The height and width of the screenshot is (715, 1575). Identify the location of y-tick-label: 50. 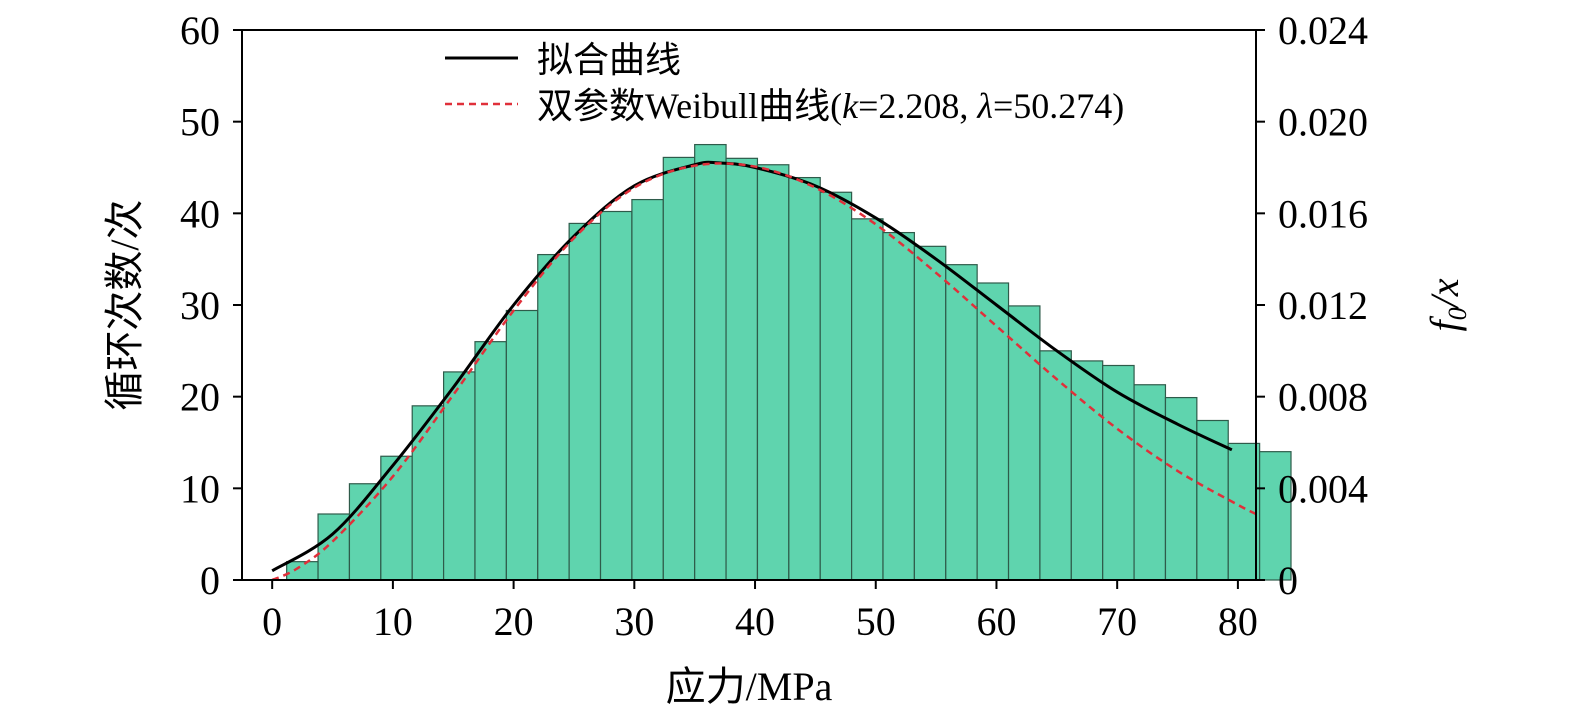
(200, 122).